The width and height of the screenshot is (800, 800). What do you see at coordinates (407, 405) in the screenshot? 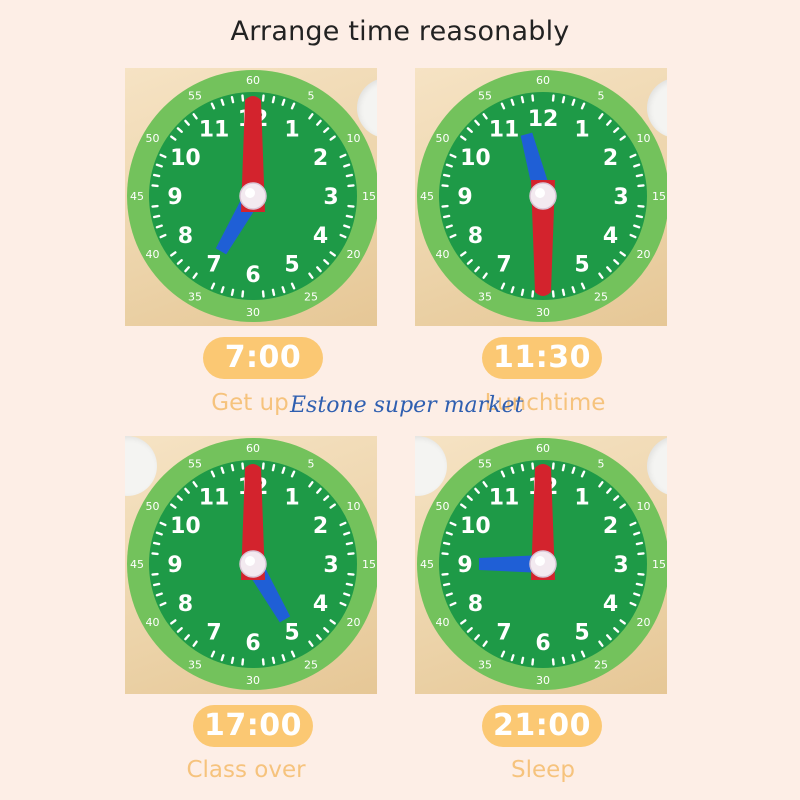
I see `watermark: Estone super market` at bounding box center [407, 405].